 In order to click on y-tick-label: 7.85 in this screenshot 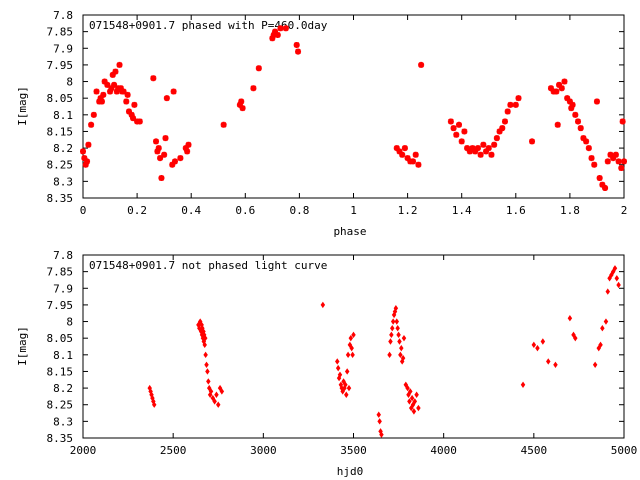, I will do `click(60, 32)`.